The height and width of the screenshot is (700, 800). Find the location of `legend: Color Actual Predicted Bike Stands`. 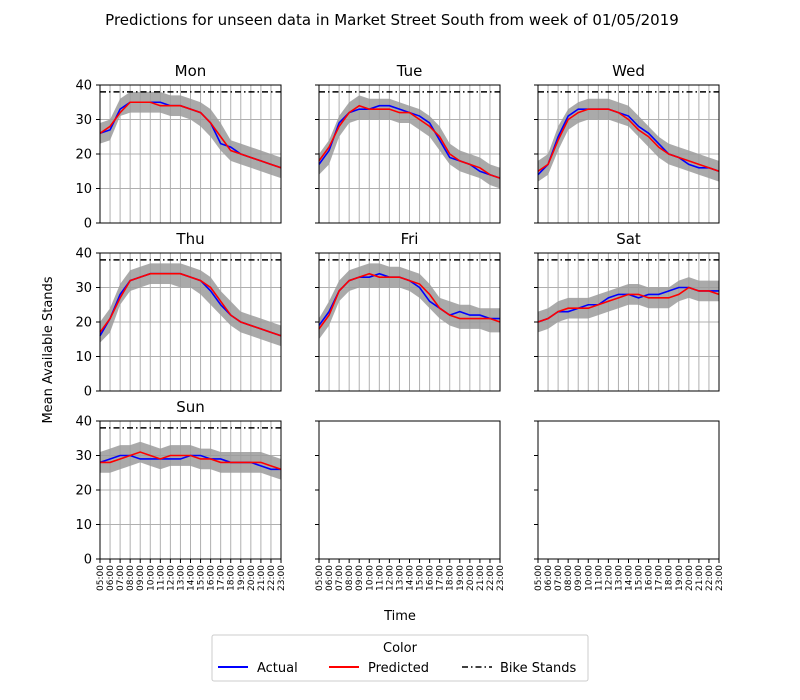

legend: Color Actual Predicted Bike Stands is located at coordinates (400, 658).